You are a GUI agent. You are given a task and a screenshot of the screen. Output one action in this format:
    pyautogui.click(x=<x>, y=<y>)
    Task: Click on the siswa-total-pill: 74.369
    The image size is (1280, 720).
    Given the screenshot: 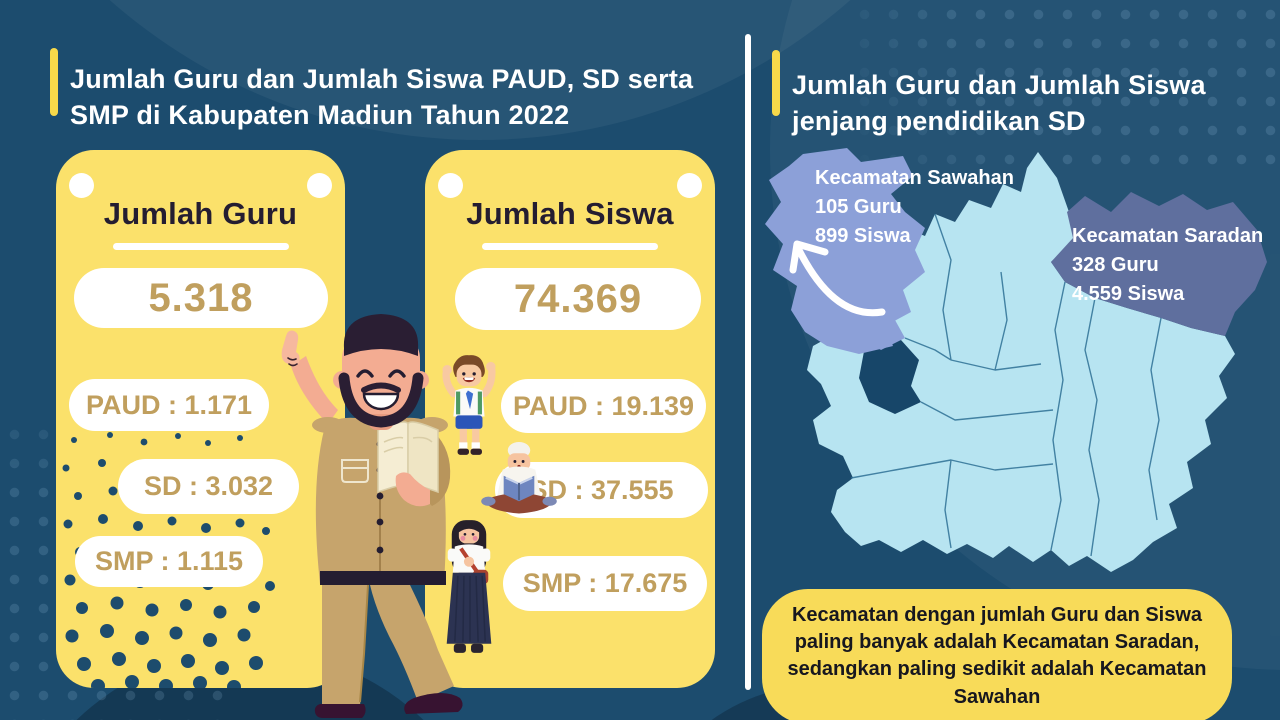 What is the action you would take?
    pyautogui.click(x=578, y=299)
    